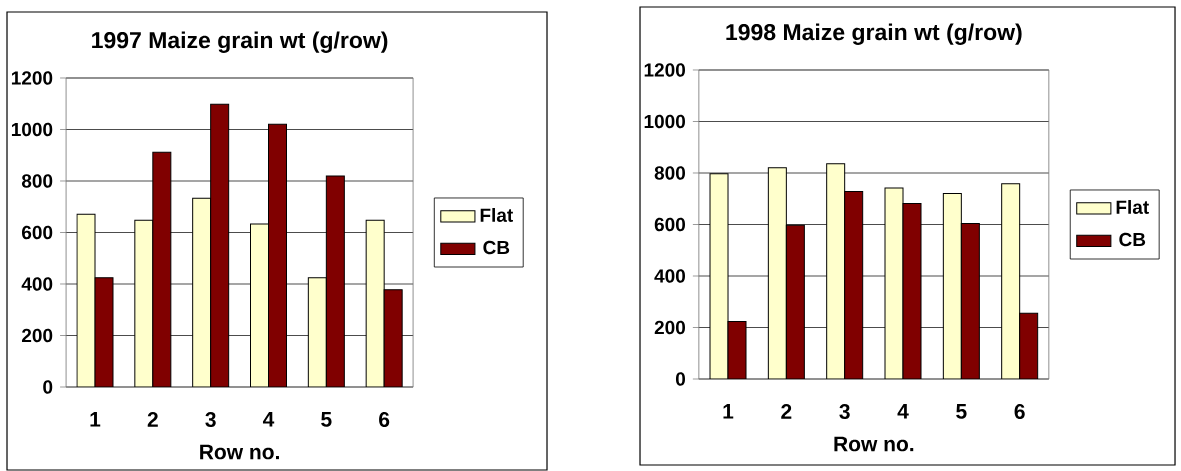  What do you see at coordinates (874, 34) in the screenshot?
I see `chart-title: 1998 Maize grain wt (g/row)` at bounding box center [874, 34].